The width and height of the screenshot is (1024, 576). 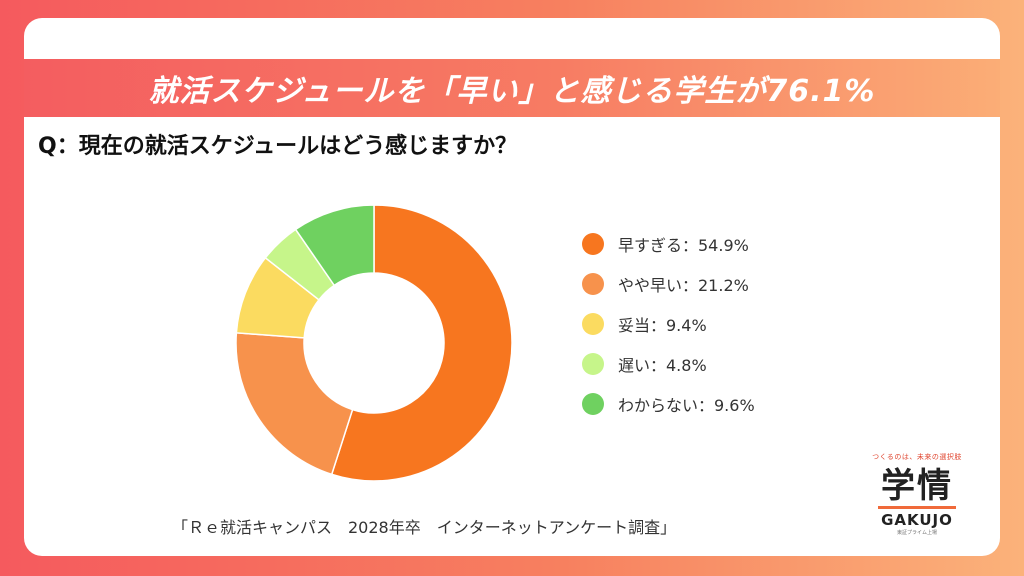 I want to click on legend-label: 遅い：4.8%, so click(x=662, y=365).